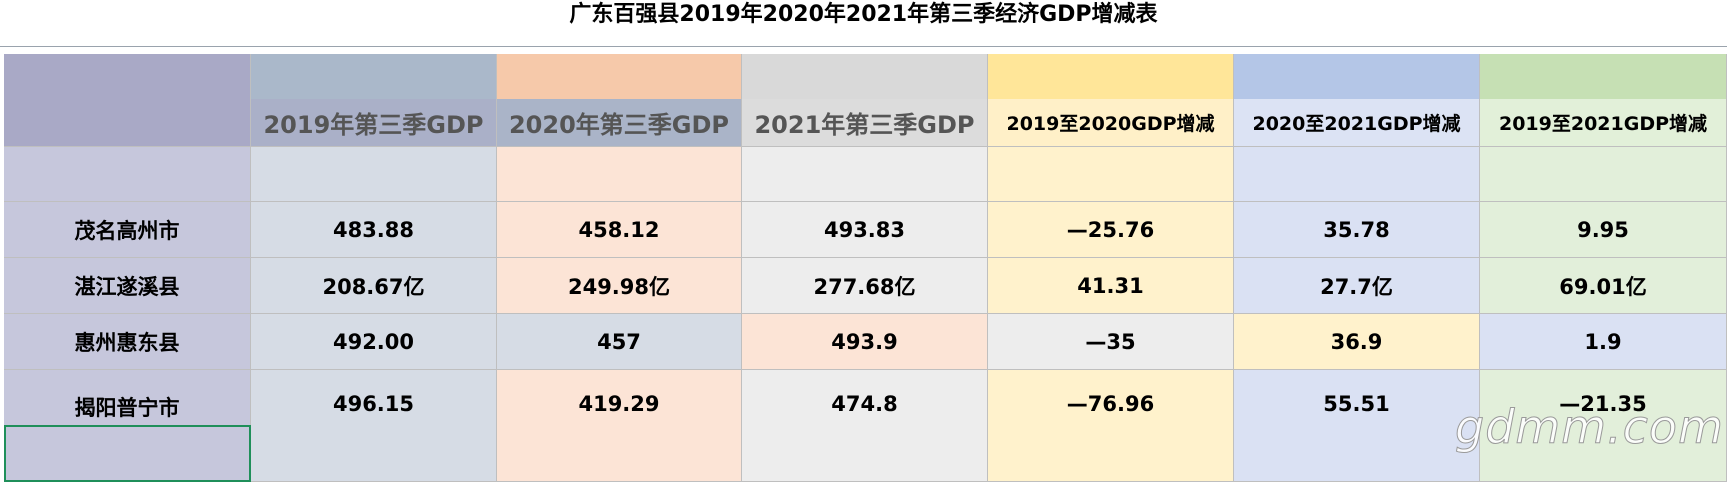 Image resolution: width=1727 pixels, height=487 pixels. I want to click on col-header-1: 2019年第三季GDP, so click(374, 123).